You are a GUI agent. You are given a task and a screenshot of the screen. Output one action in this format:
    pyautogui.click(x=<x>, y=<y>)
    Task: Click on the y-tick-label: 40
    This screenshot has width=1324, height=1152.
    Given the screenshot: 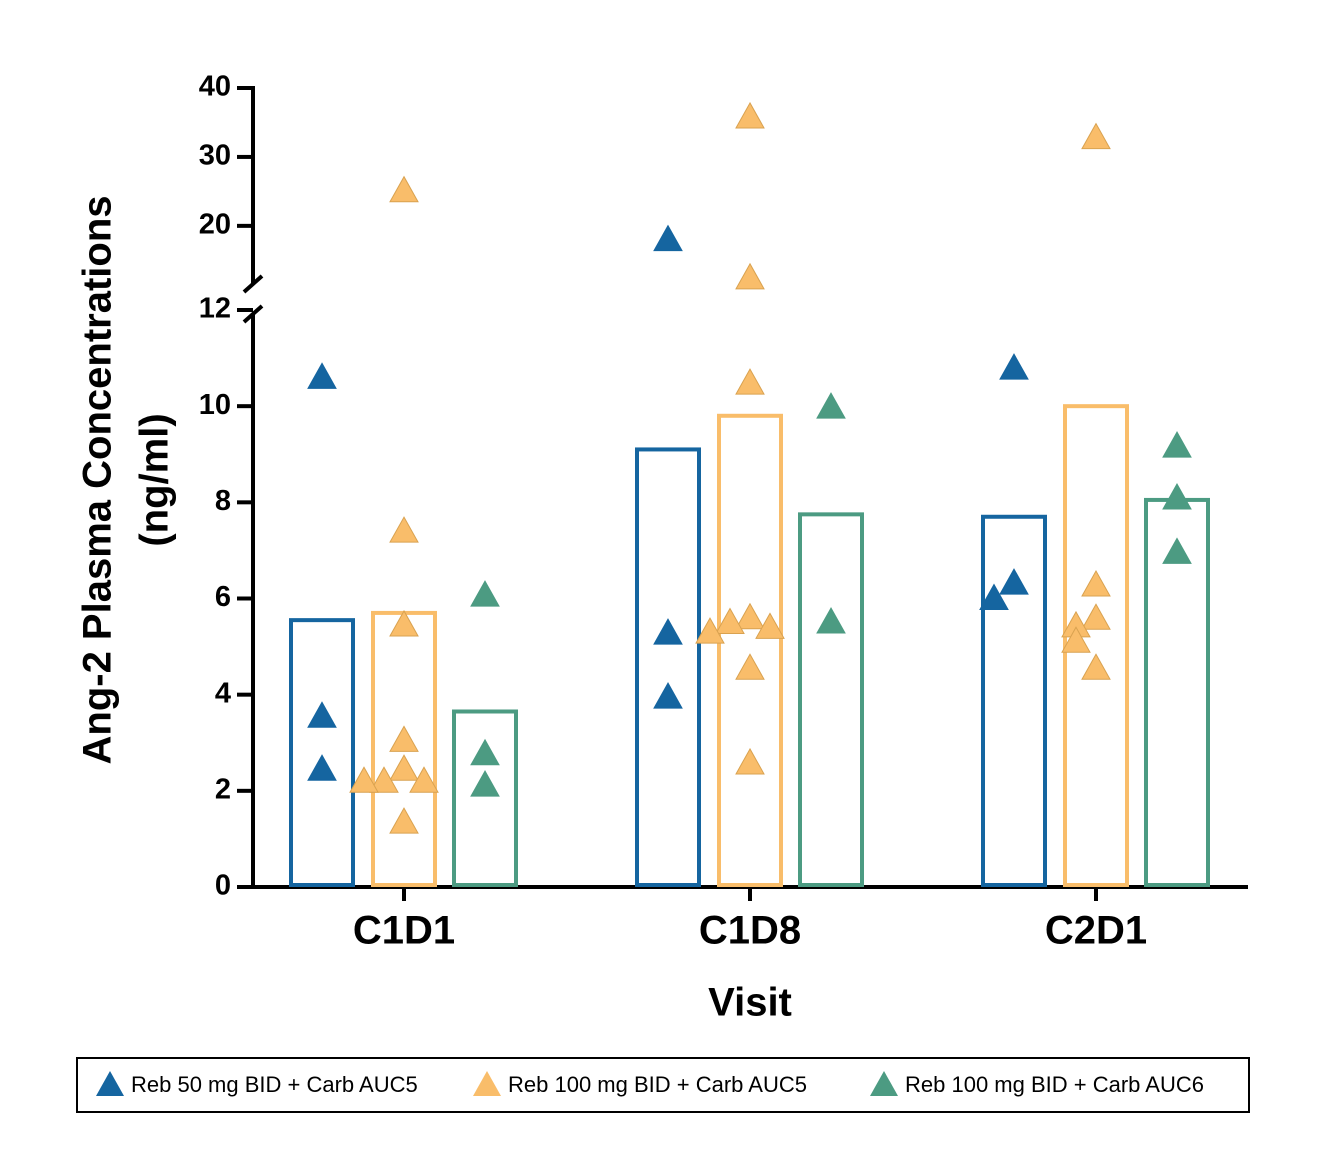 What is the action you would take?
    pyautogui.click(x=215, y=87)
    